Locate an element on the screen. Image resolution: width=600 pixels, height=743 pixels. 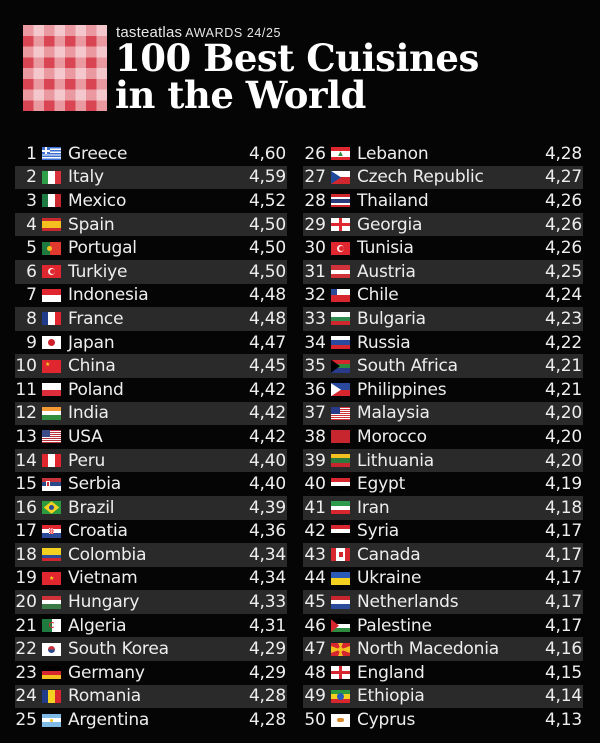
rating-value: 4,20 is located at coordinates (563, 436).